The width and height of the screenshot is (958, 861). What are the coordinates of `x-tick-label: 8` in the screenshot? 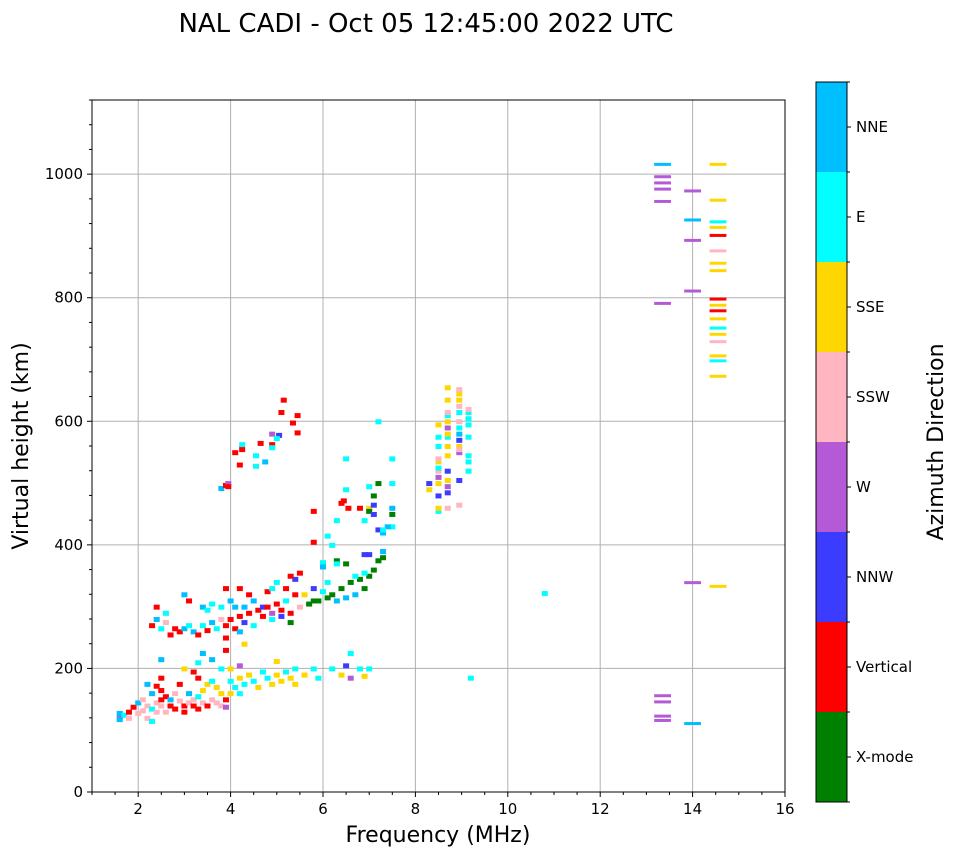 It's located at (416, 809).